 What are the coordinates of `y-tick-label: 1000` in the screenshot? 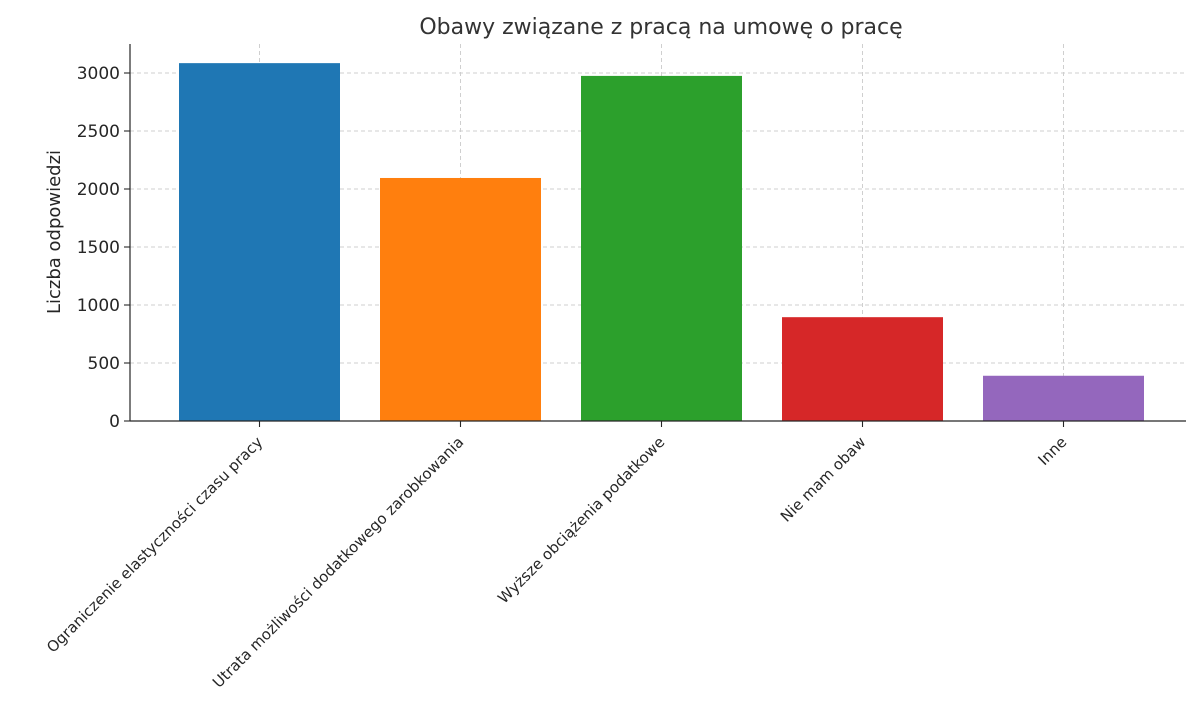 It's located at (98, 306).